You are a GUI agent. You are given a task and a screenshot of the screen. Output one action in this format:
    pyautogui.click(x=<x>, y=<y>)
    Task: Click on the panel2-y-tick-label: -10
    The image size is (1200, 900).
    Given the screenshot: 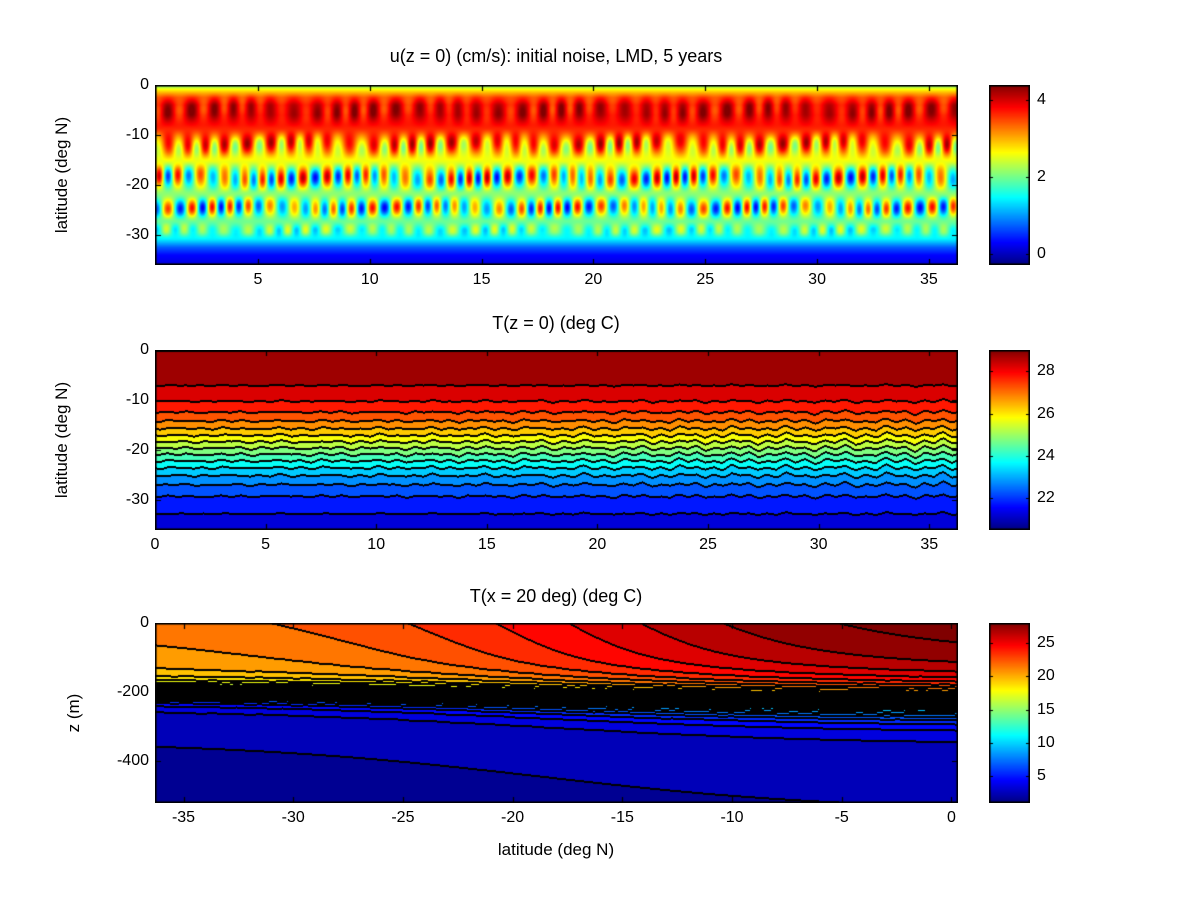 What is the action you would take?
    pyautogui.click(x=137, y=399)
    